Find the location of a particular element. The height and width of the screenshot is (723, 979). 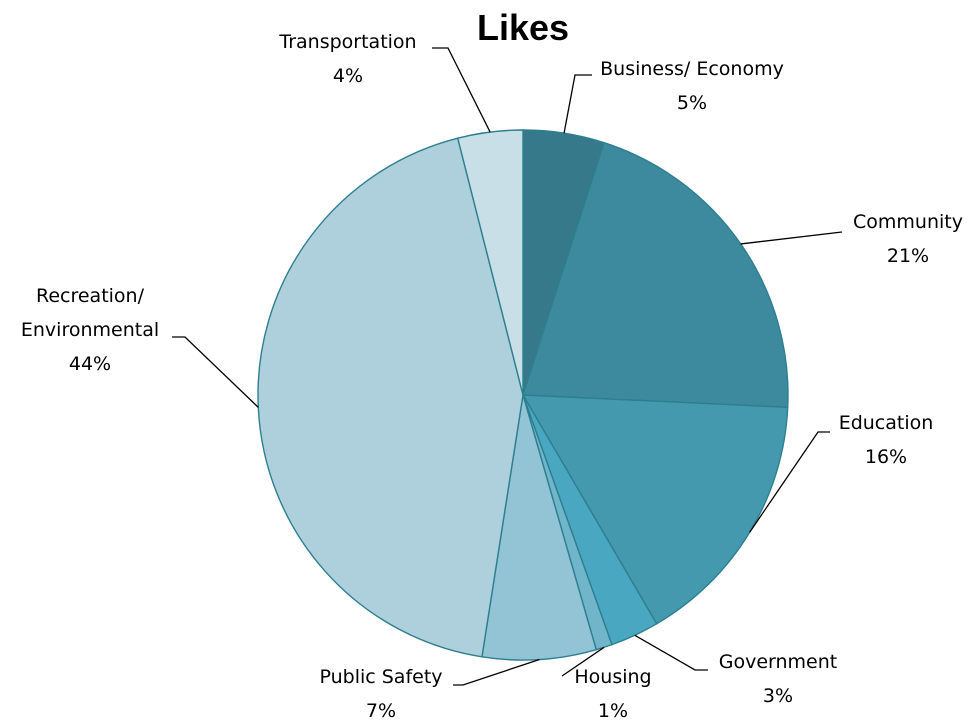

pie-slice-transportation is located at coordinates (490, 262).